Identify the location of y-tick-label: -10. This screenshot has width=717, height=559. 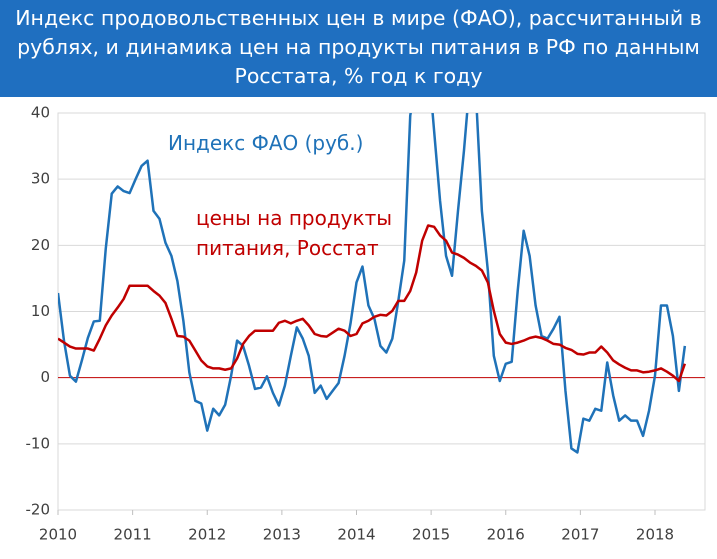
(38, 443).